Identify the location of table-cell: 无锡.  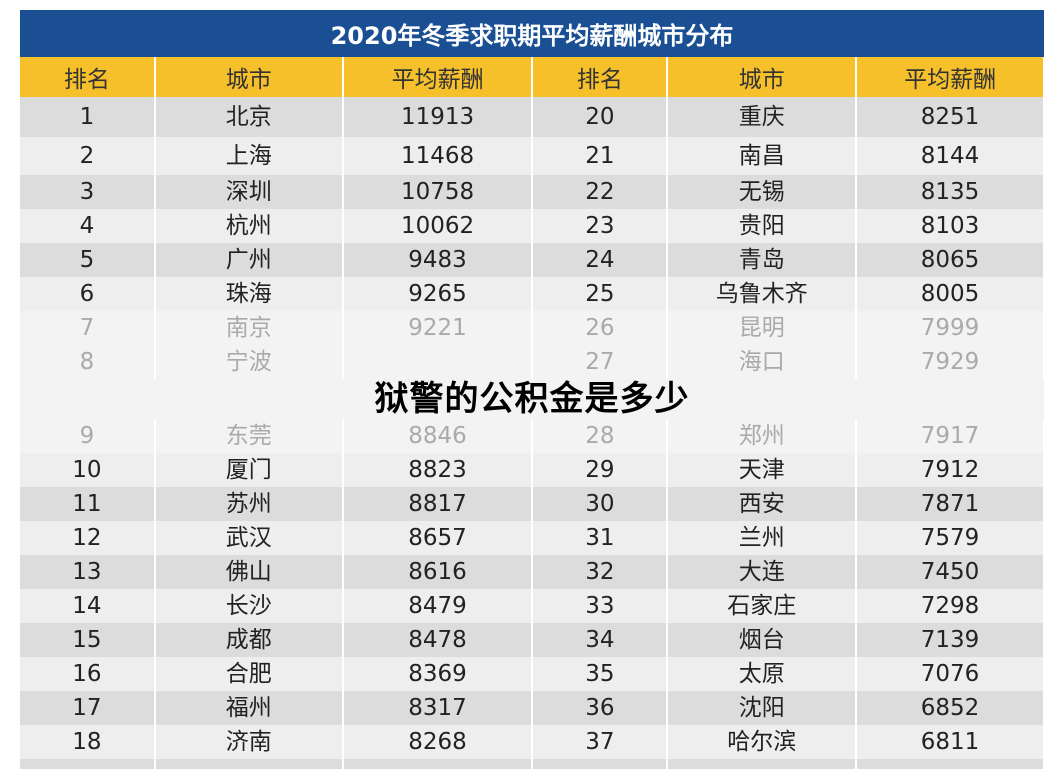
(762, 192).